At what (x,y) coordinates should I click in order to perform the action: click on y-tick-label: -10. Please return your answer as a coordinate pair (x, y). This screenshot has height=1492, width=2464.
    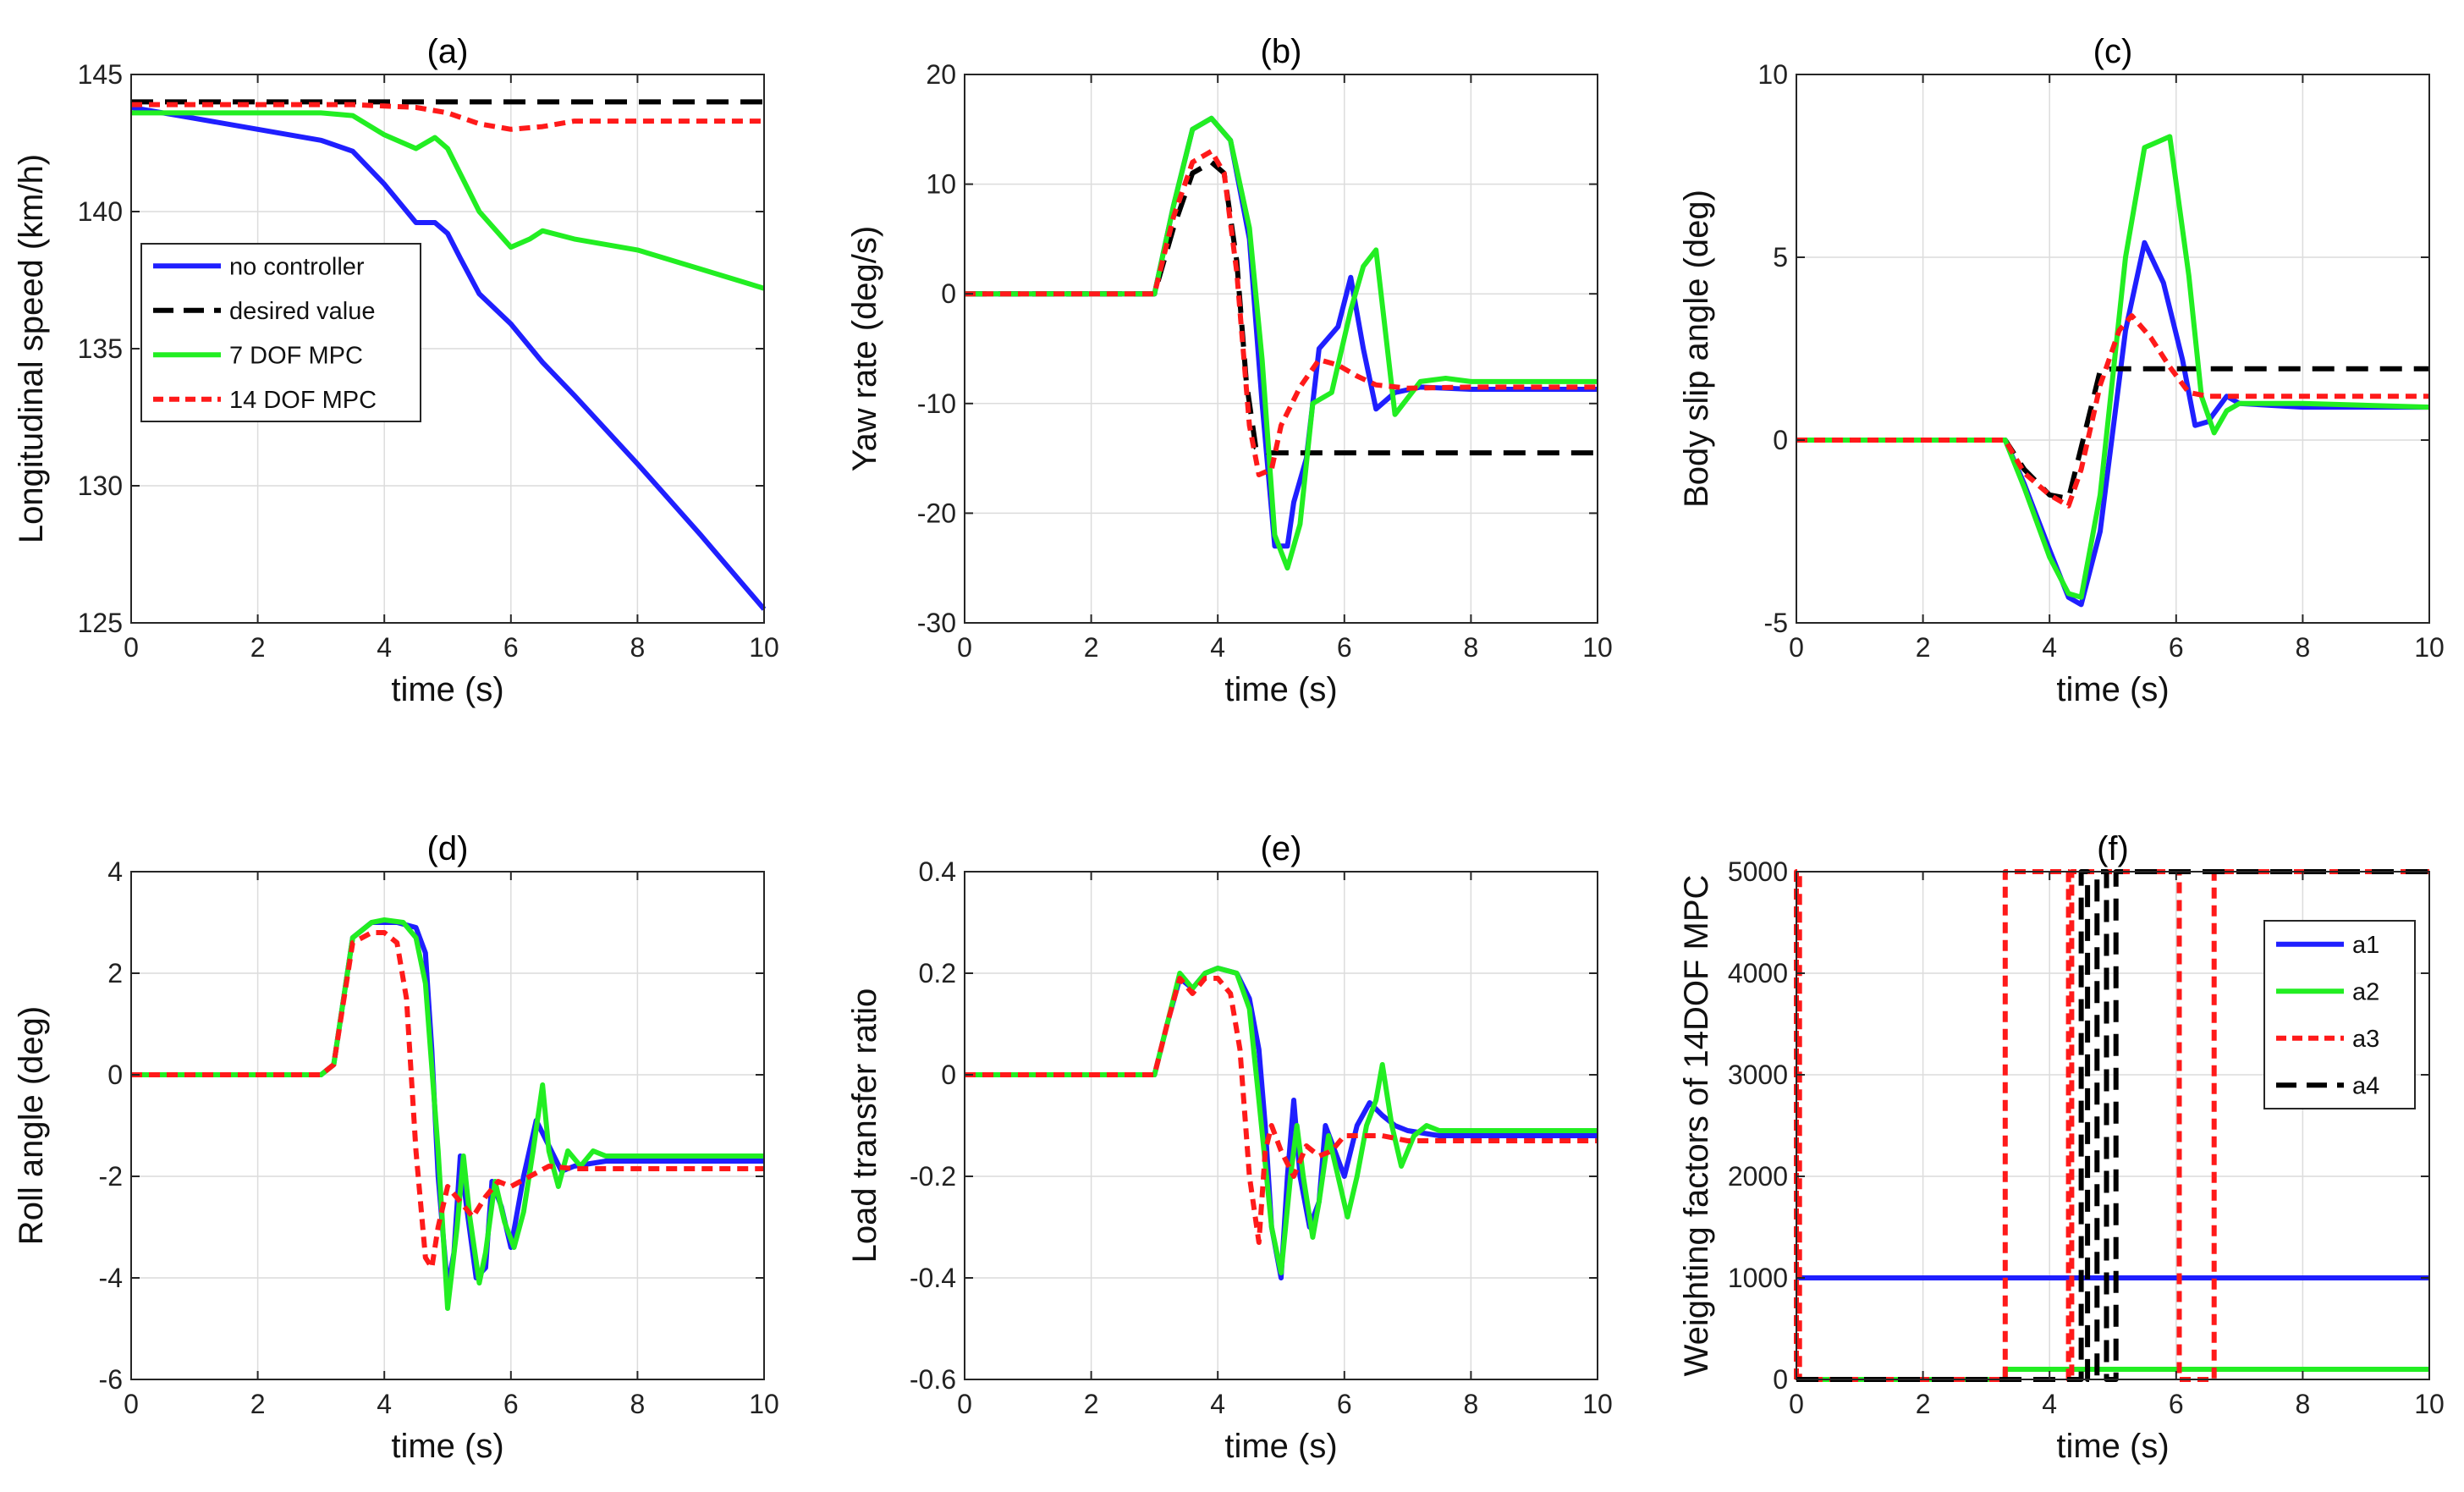
    Looking at the image, I should click on (936, 404).